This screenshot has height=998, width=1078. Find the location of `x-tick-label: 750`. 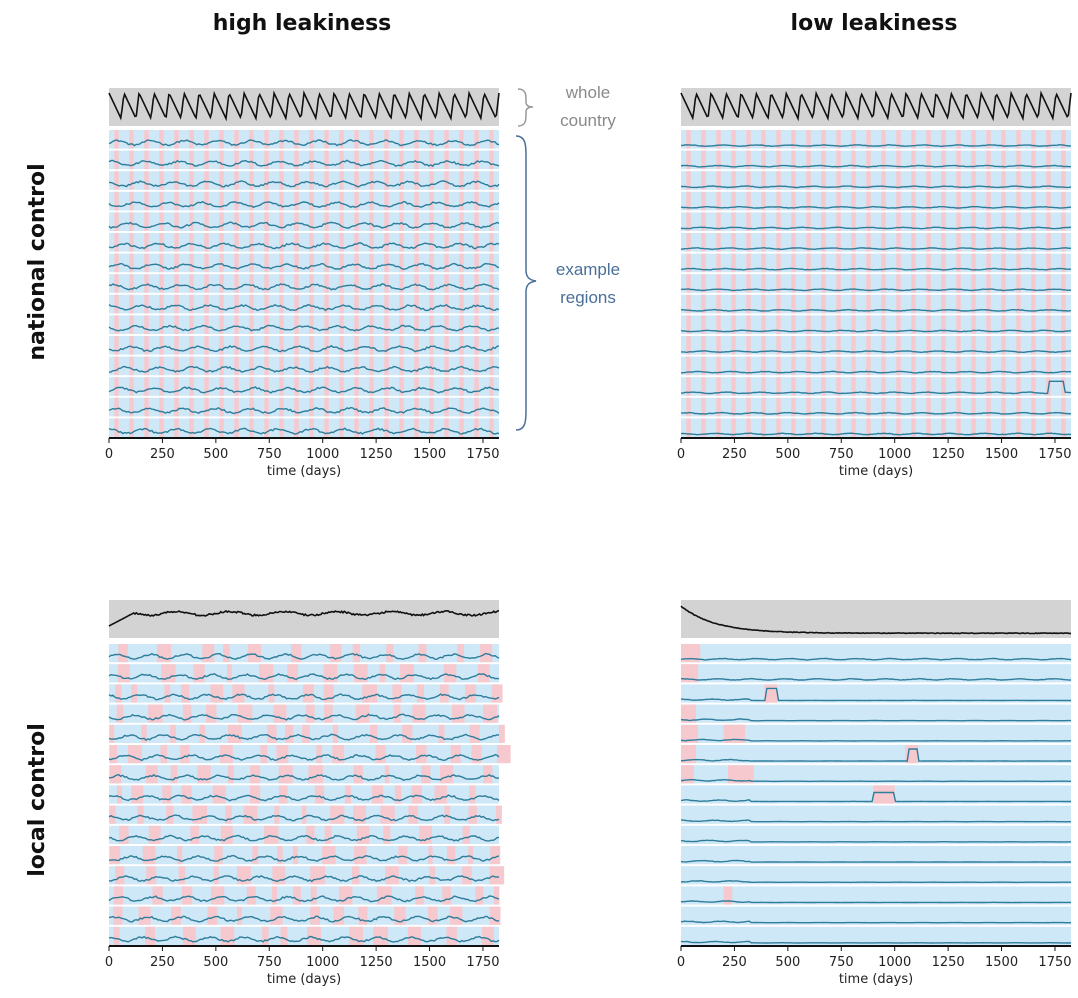

x-tick-label: 750 is located at coordinates (841, 962).